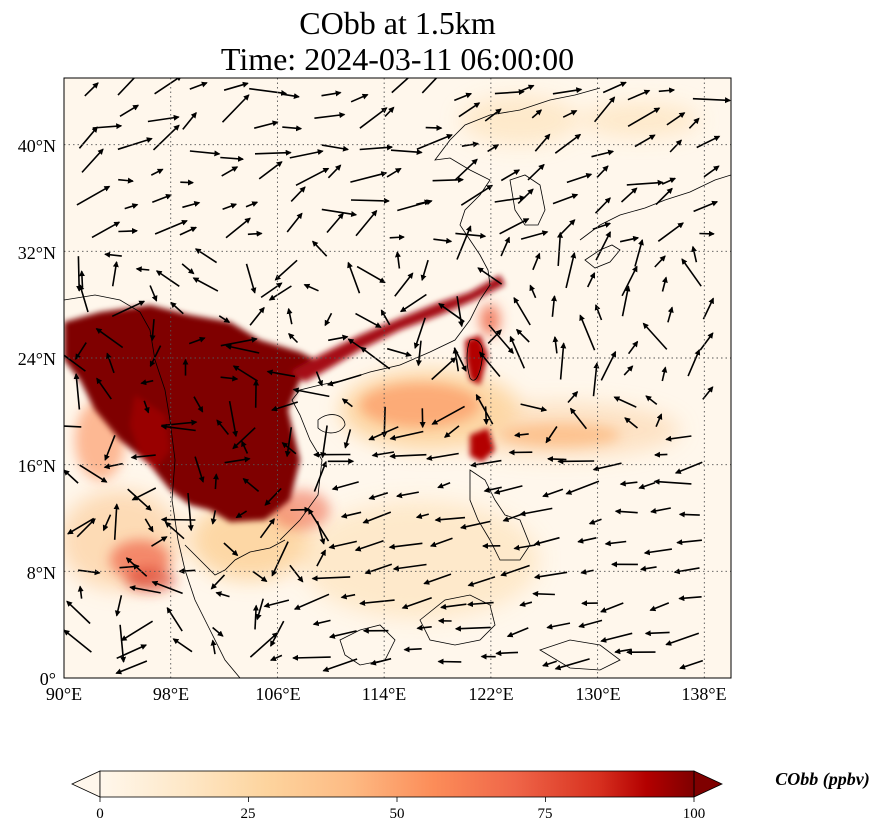 This screenshot has height=836, width=887. Describe the element at coordinates (171, 694) in the screenshot. I see `x-tick-label: 98°E` at that location.